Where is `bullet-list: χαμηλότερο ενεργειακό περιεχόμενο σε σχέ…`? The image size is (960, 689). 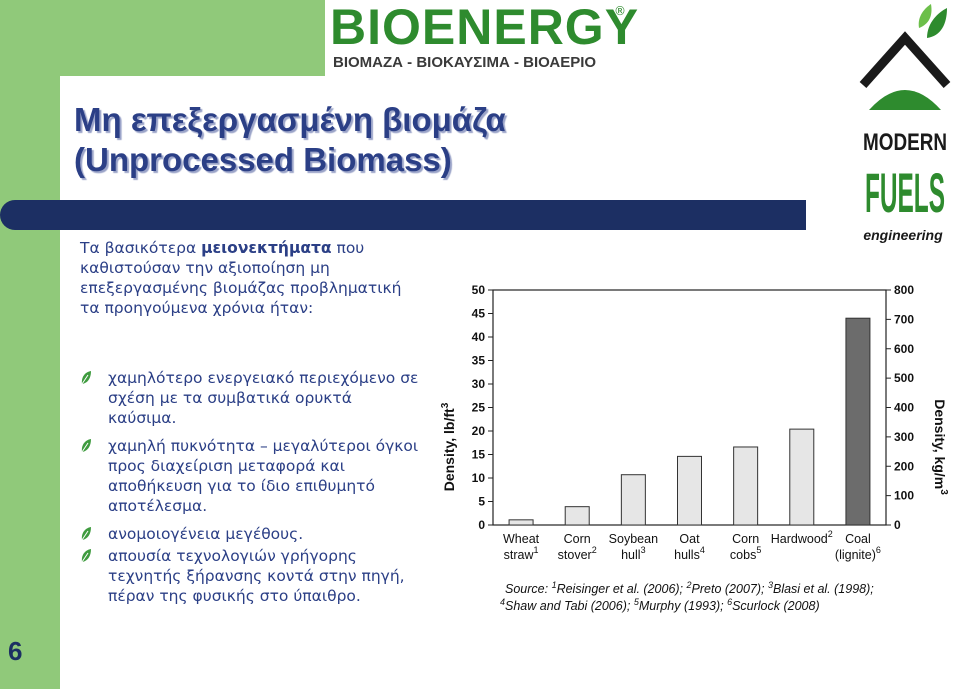
bullet-list: χαμηλότερο ενεργειακό περιεχόμενο σε σχέ… is located at coordinates (250, 491).